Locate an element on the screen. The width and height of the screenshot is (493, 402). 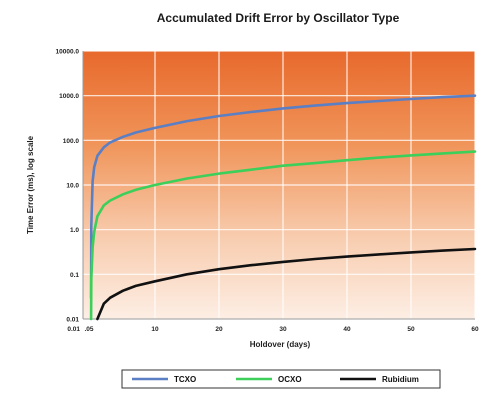
y-tick-label: 10.0 is located at coordinates (72, 186).